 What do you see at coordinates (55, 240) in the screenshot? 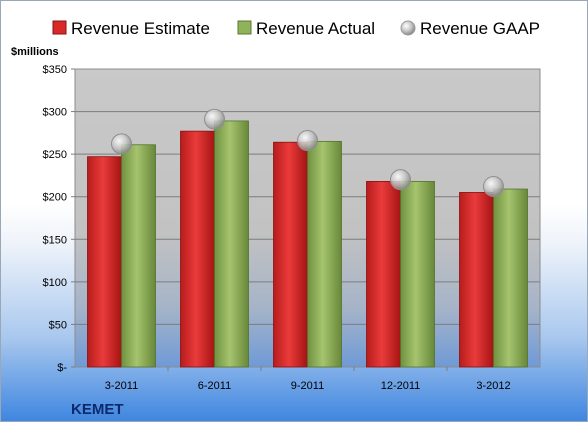
I see `y-tick-label: $150` at bounding box center [55, 240].